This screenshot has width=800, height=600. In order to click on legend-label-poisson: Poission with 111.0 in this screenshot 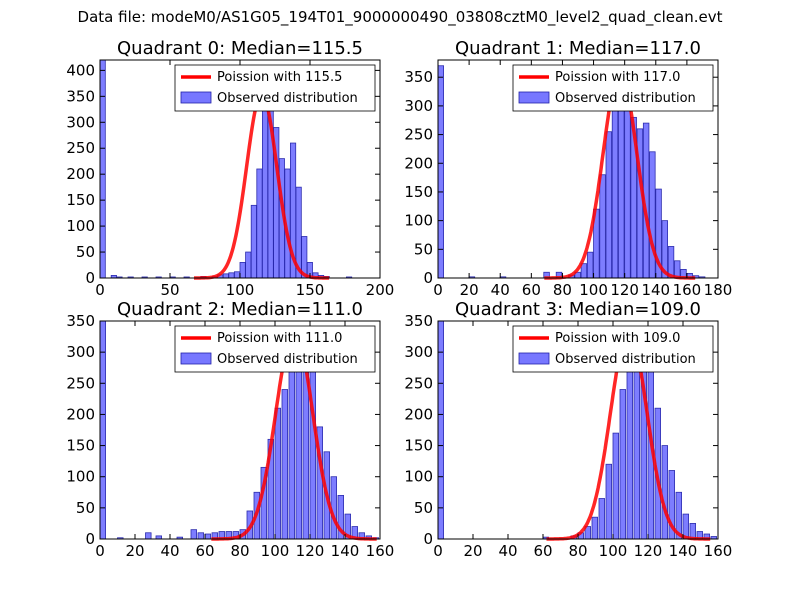, I will do `click(279, 338)`.